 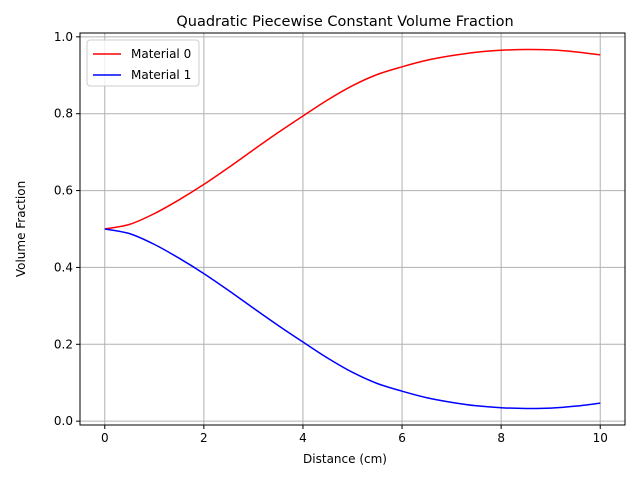 What do you see at coordinates (161, 75) in the screenshot?
I see `legend-label: Material 1` at bounding box center [161, 75].